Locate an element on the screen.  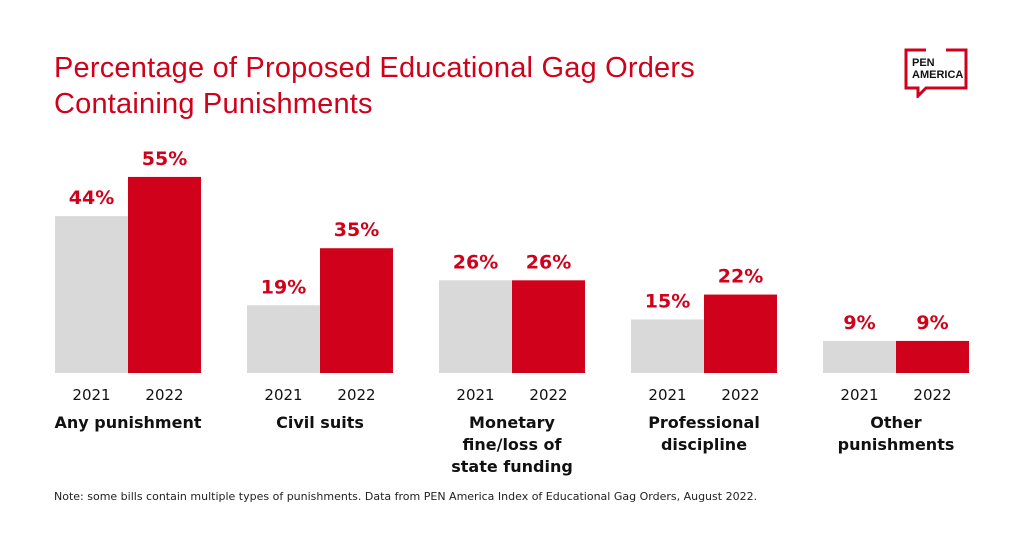
title-line-2: Containing Punishments is located at coordinates (213, 104).